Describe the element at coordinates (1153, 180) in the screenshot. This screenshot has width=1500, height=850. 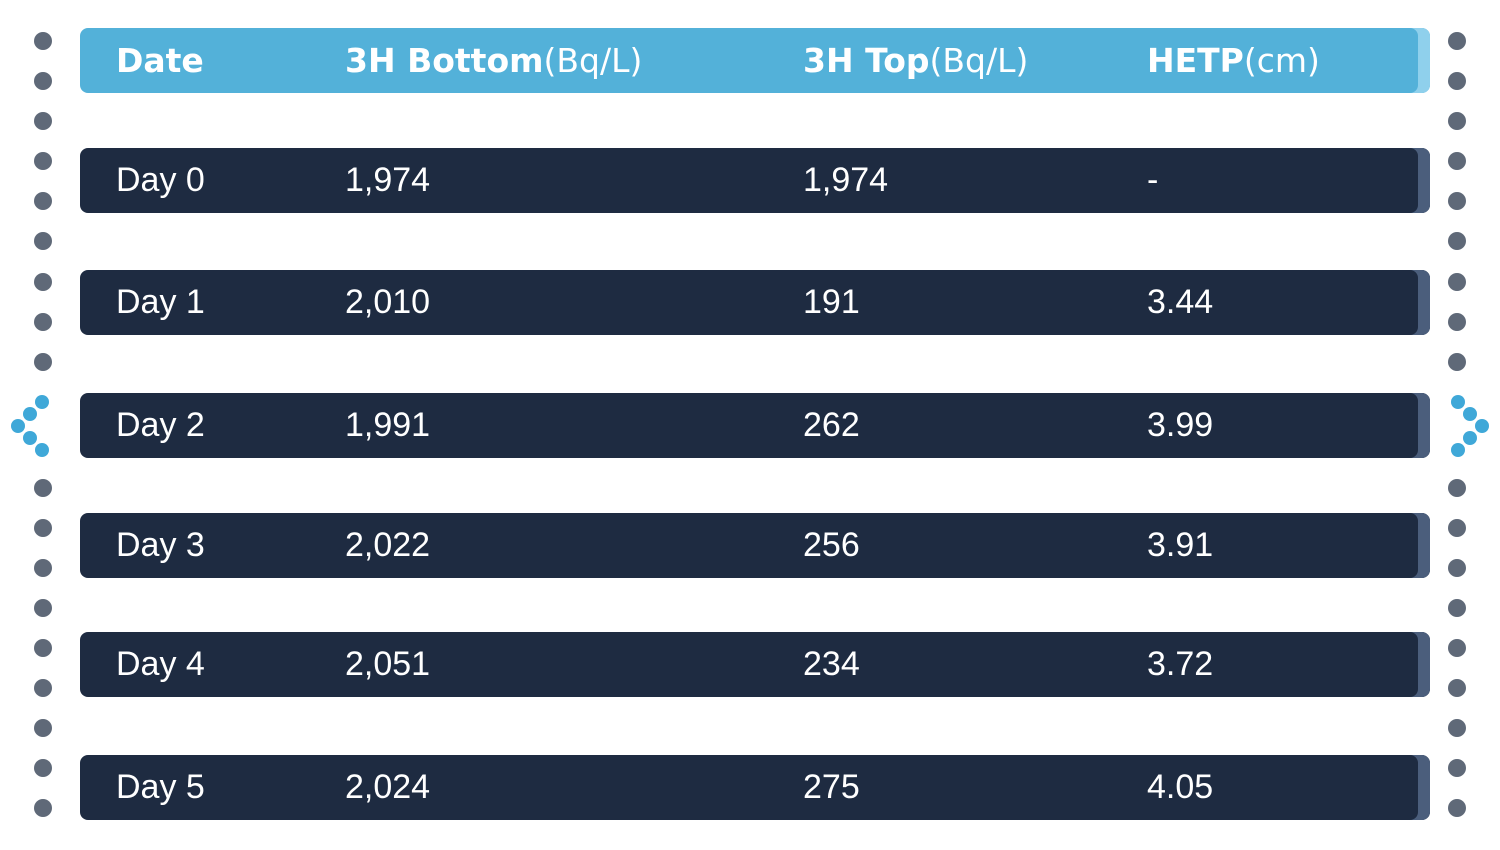
I see `table-cell: -` at that location.